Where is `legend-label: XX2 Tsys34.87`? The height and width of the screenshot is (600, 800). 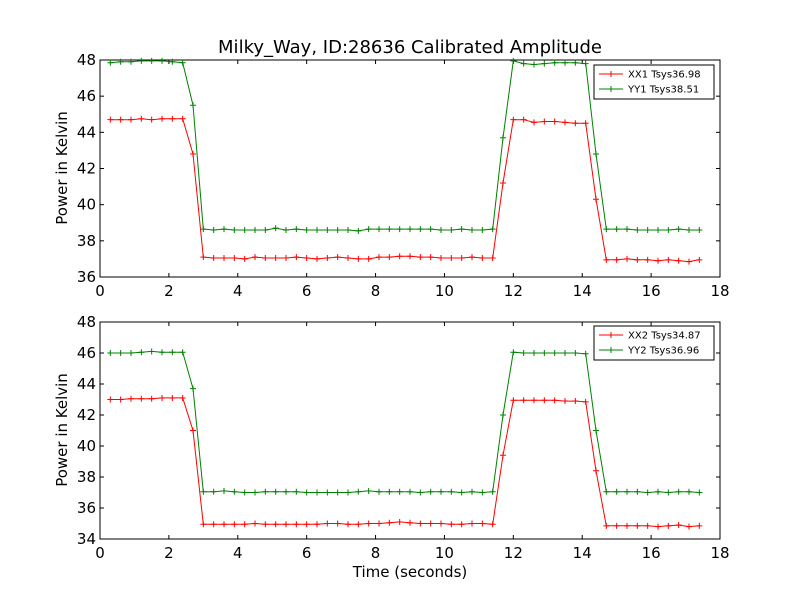 legend-label: XX2 Tsys34.87 is located at coordinates (664, 336).